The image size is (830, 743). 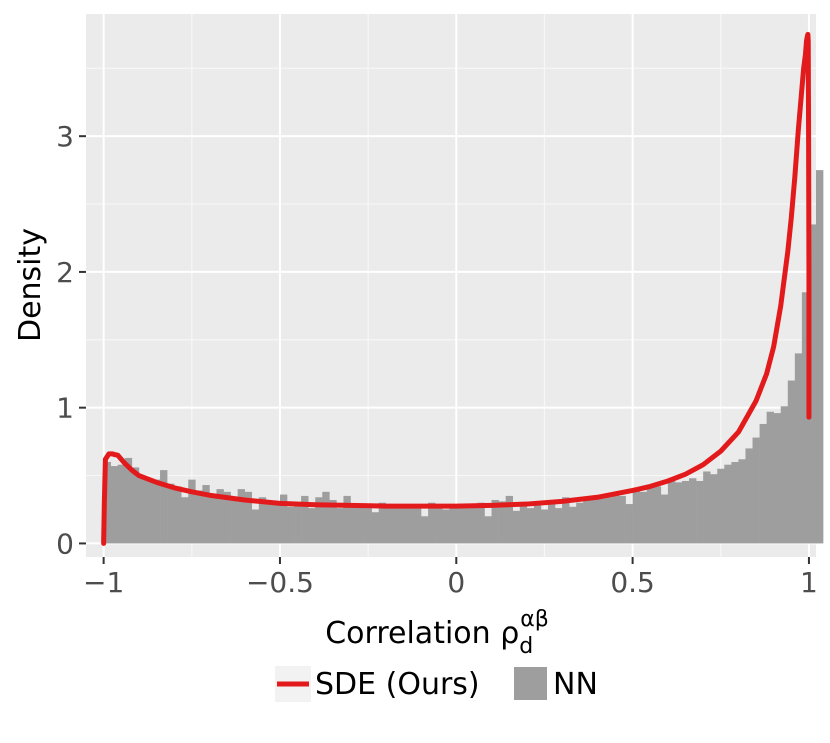 I want to click on y-tick-label: 3, so click(x=65, y=136).